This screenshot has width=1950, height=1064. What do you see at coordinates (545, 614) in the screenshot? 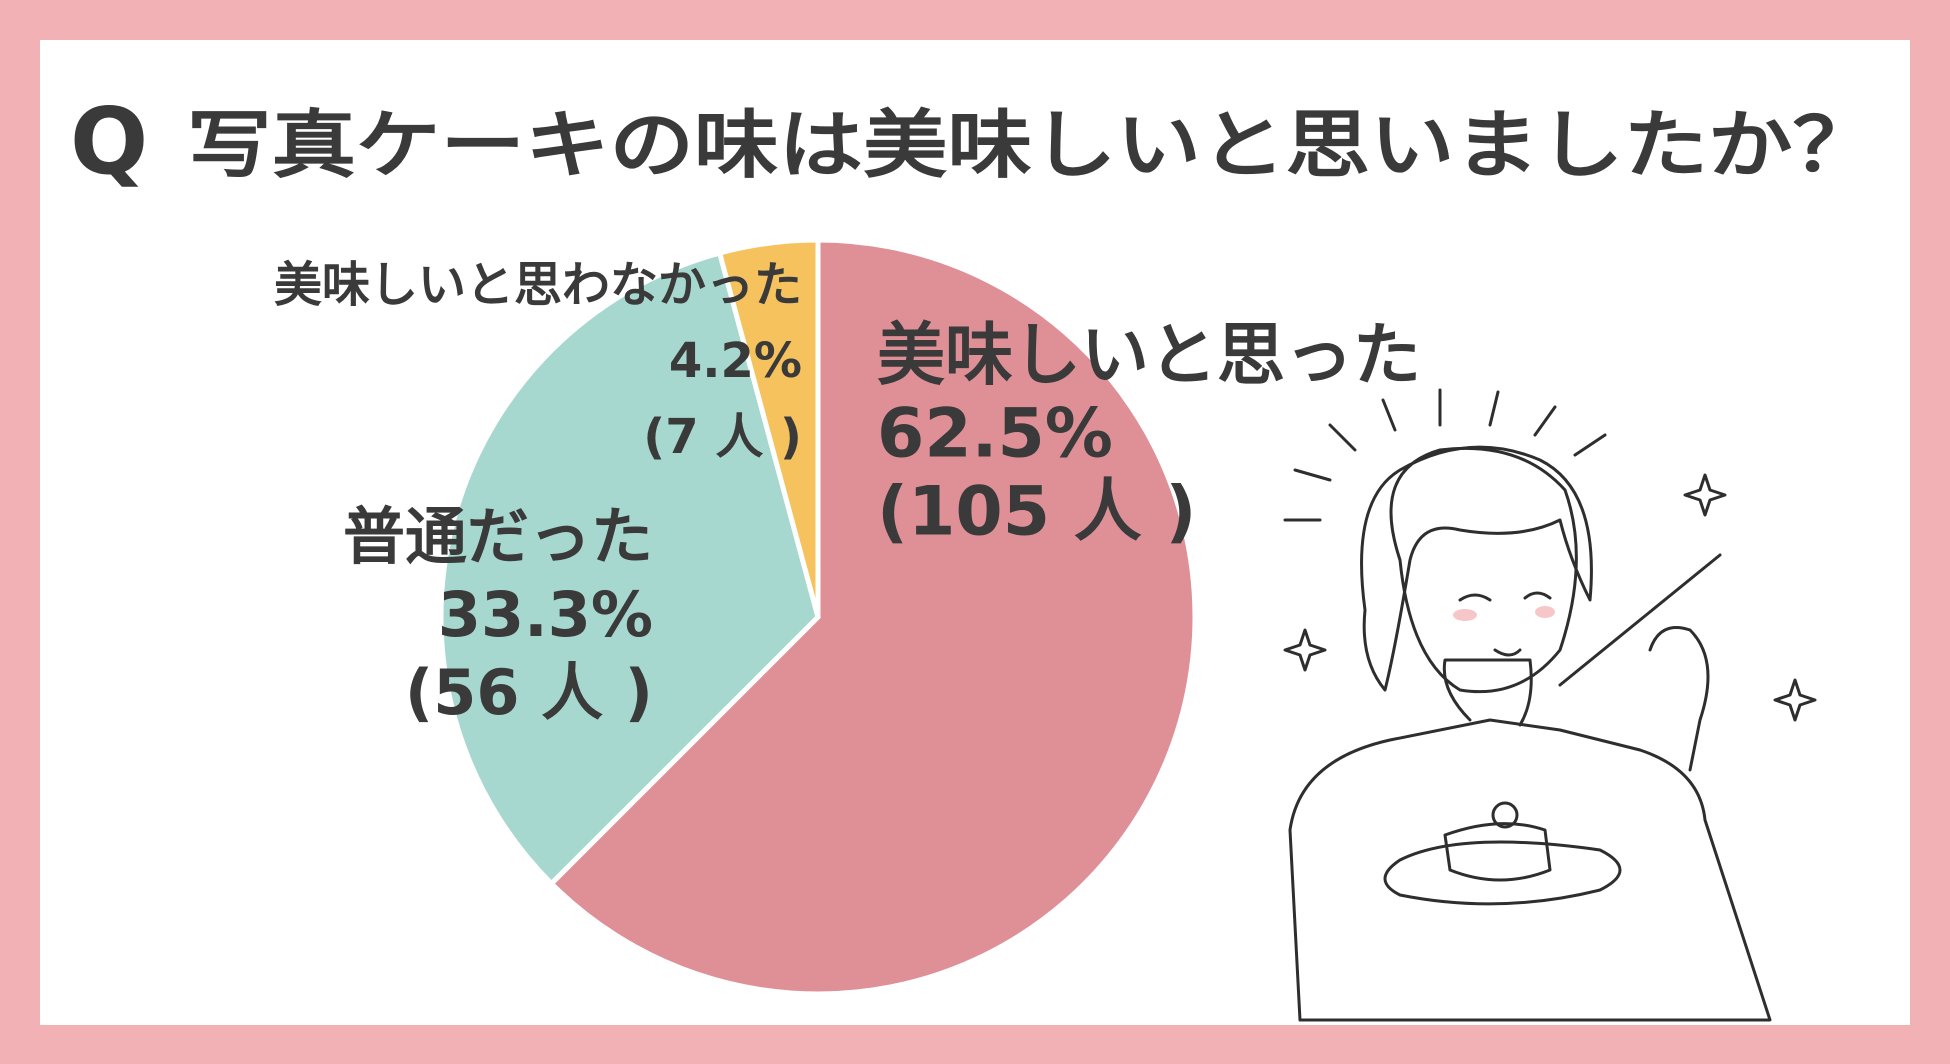
I see `value-label: 33.3%` at bounding box center [545, 614].